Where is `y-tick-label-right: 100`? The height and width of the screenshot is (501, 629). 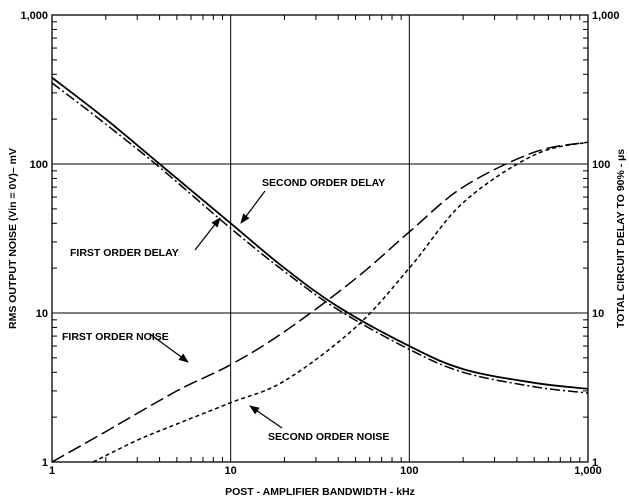 y-tick-label-right: 100 is located at coordinates (601, 165).